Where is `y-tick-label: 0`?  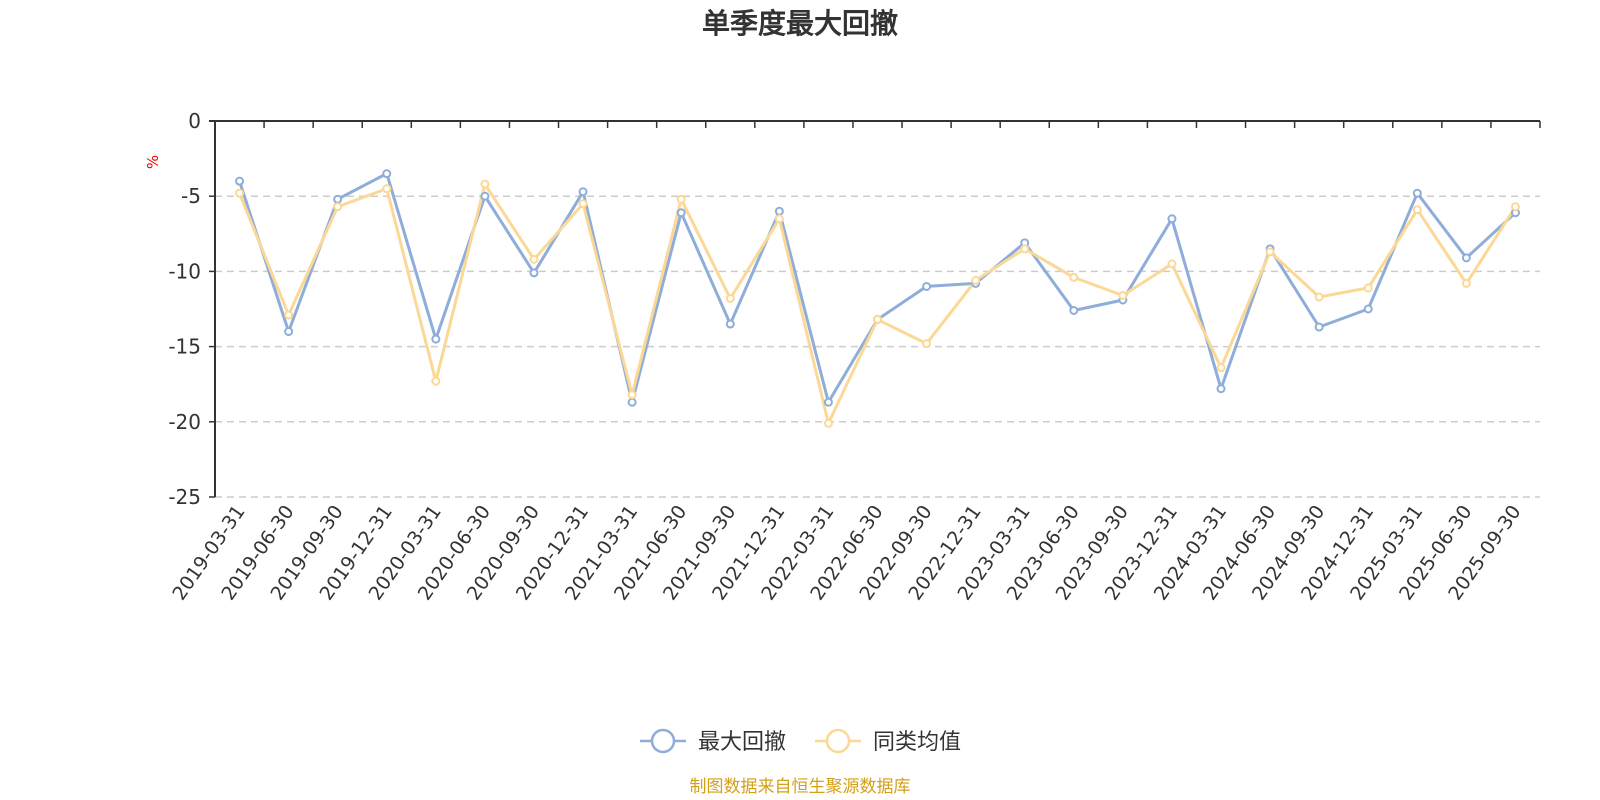
y-tick-label: 0 is located at coordinates (194, 121).